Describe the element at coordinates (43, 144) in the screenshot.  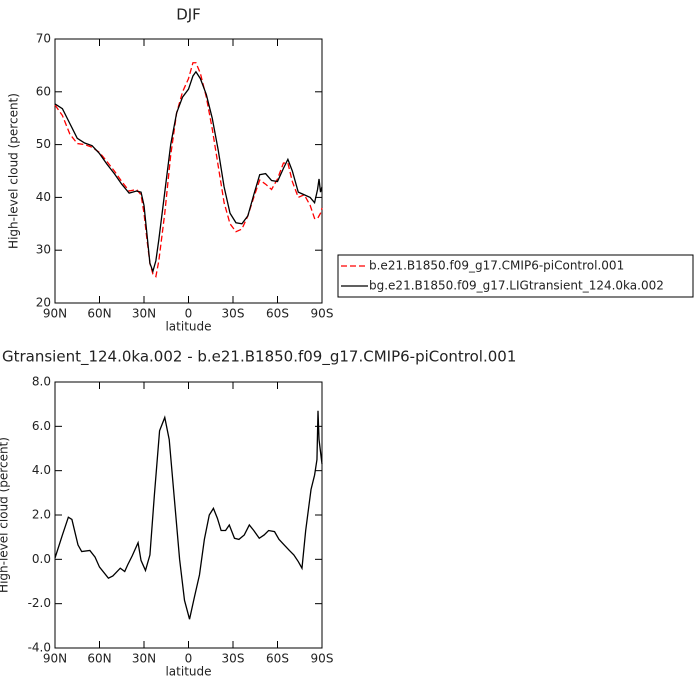
I see `y-tick-label: 50` at that location.